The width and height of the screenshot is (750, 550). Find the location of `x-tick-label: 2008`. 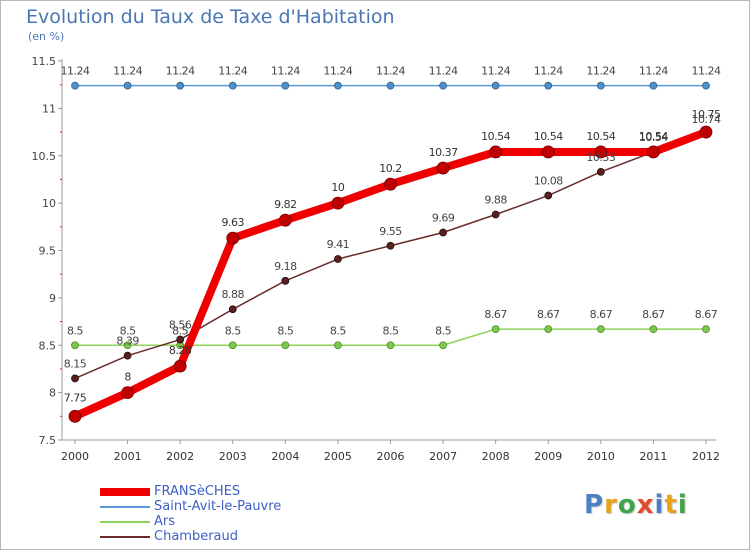

x-tick-label: 2008 is located at coordinates (496, 456).